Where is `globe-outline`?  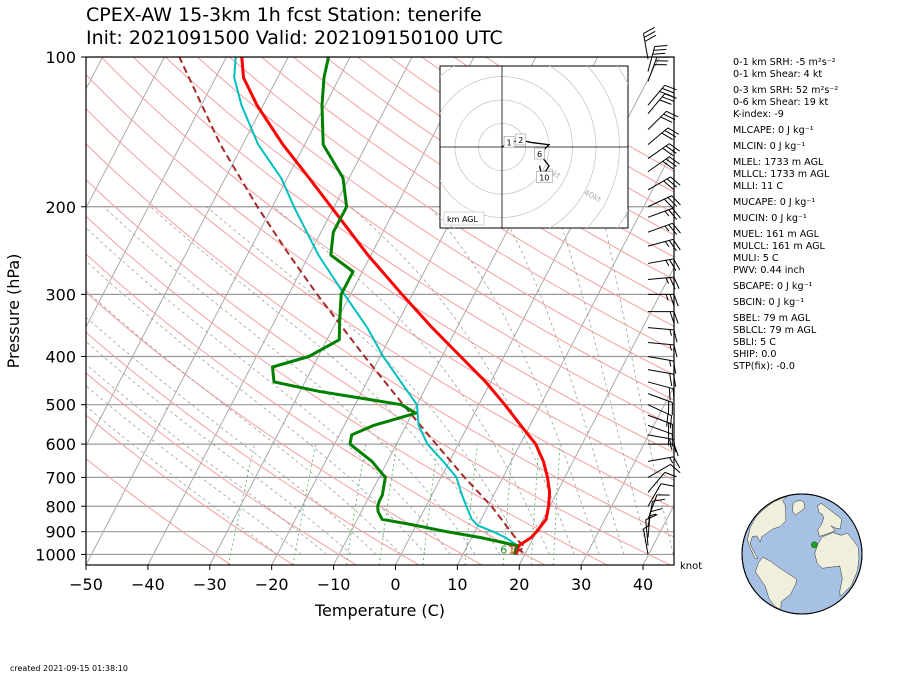
globe-outline is located at coordinates (802, 554).